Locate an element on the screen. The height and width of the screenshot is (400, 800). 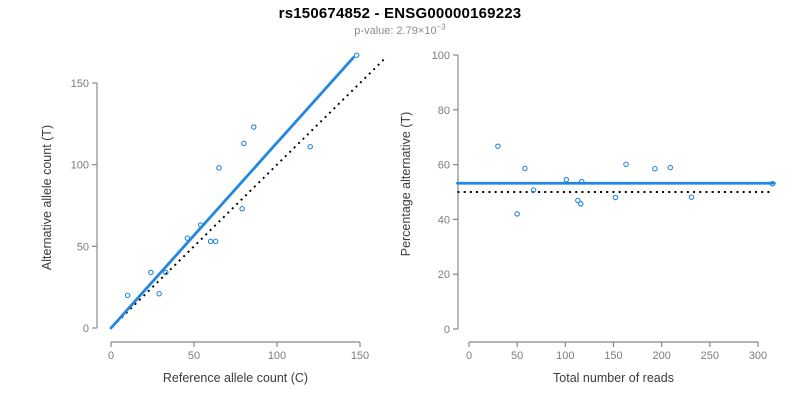
figure-title: rs150674852 - ENSG00000169223 is located at coordinates (400, 13).